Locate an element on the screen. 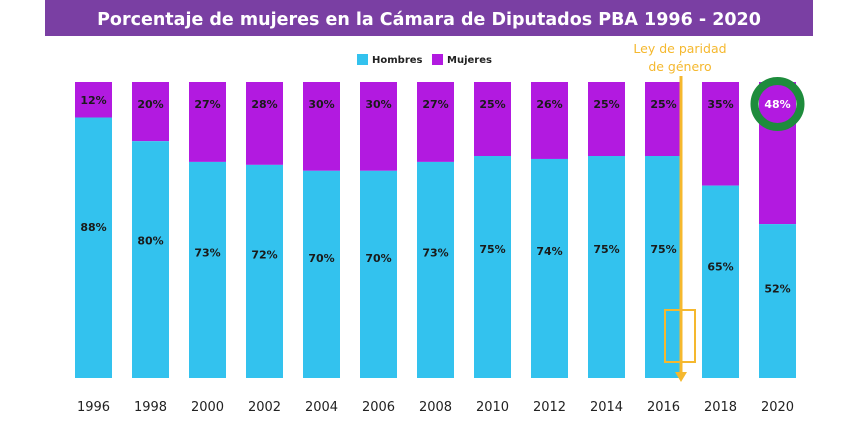 This screenshot has width=862, height=431. label-hombres-2016: 75% is located at coordinates (663, 249).